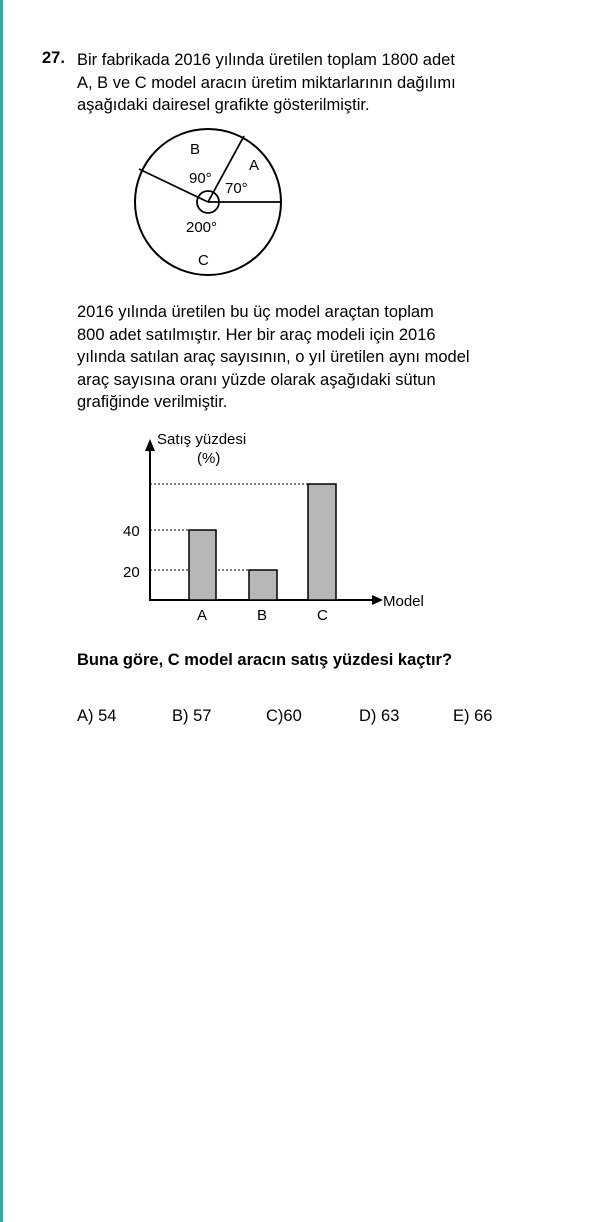 Image resolution: width=596 pixels, height=1222 pixels. I want to click on option-b: B) 57, so click(191, 716).